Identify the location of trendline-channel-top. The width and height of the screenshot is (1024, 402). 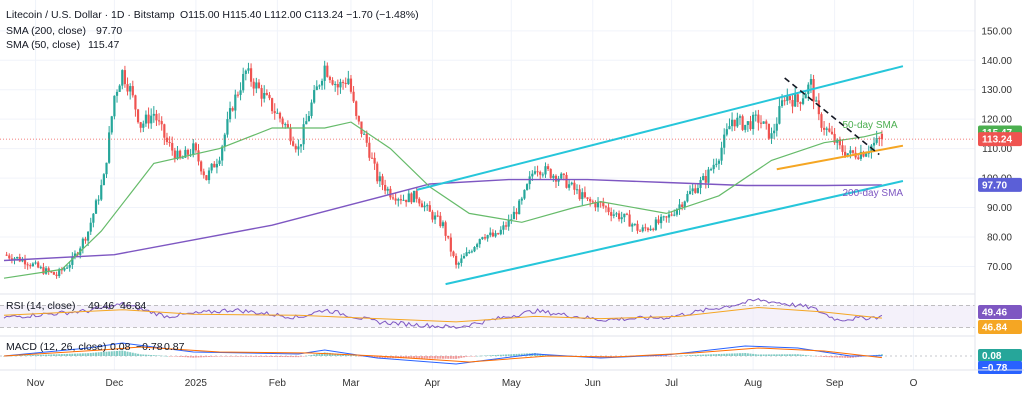
(660, 128).